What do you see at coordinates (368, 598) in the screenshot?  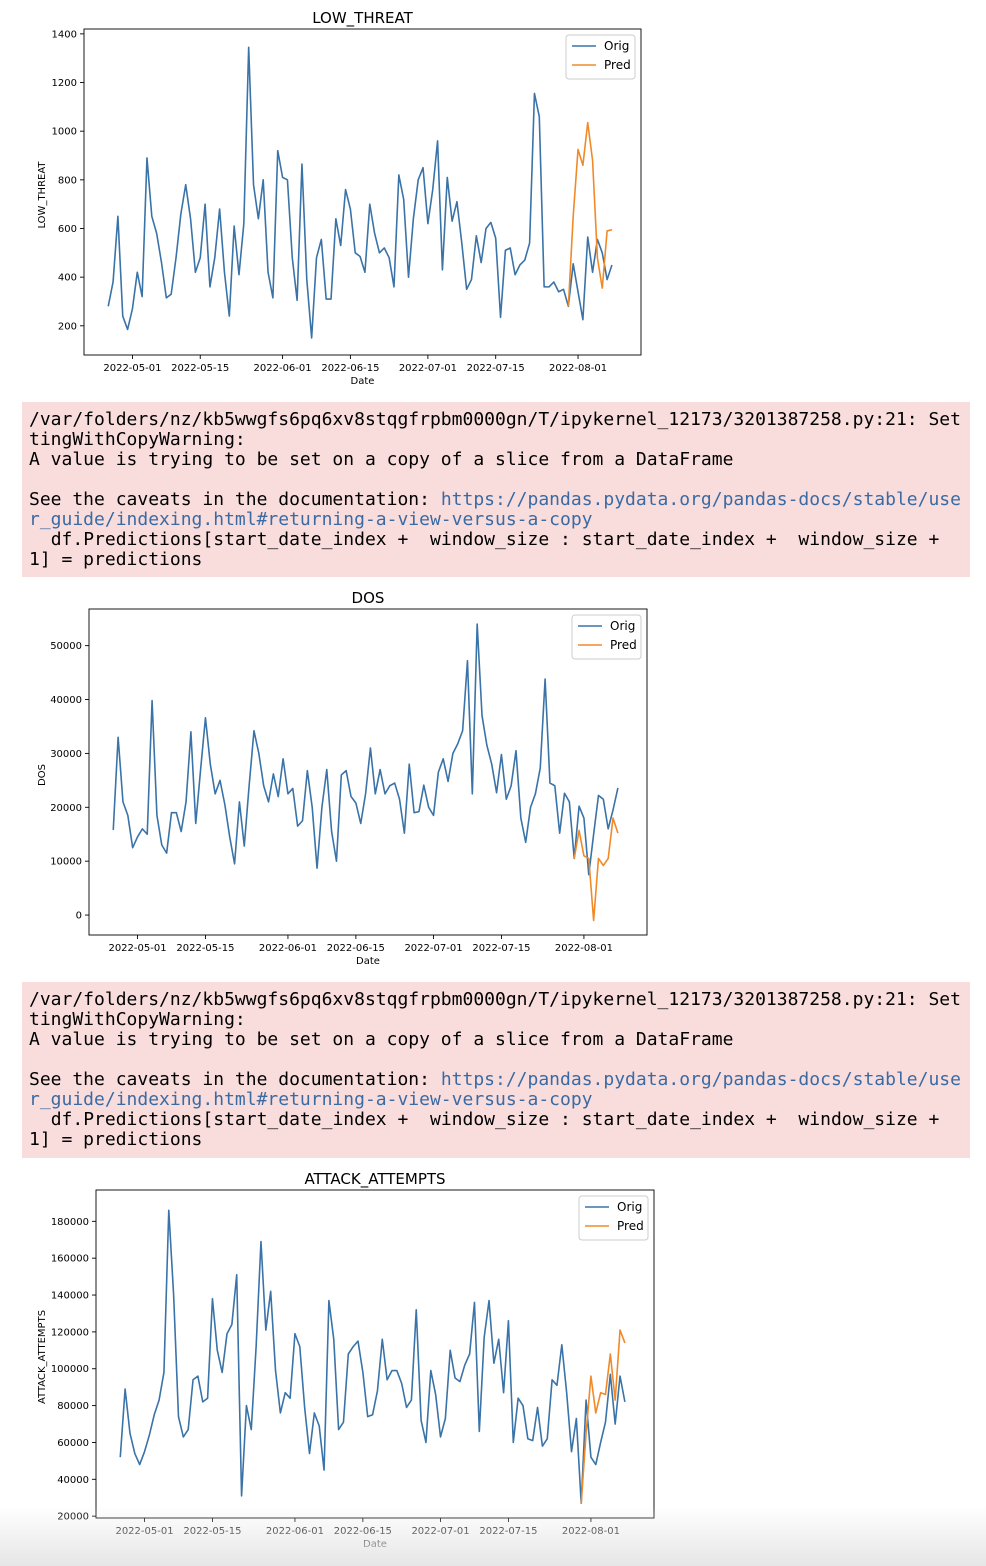 I see `chart-title: DOS` at bounding box center [368, 598].